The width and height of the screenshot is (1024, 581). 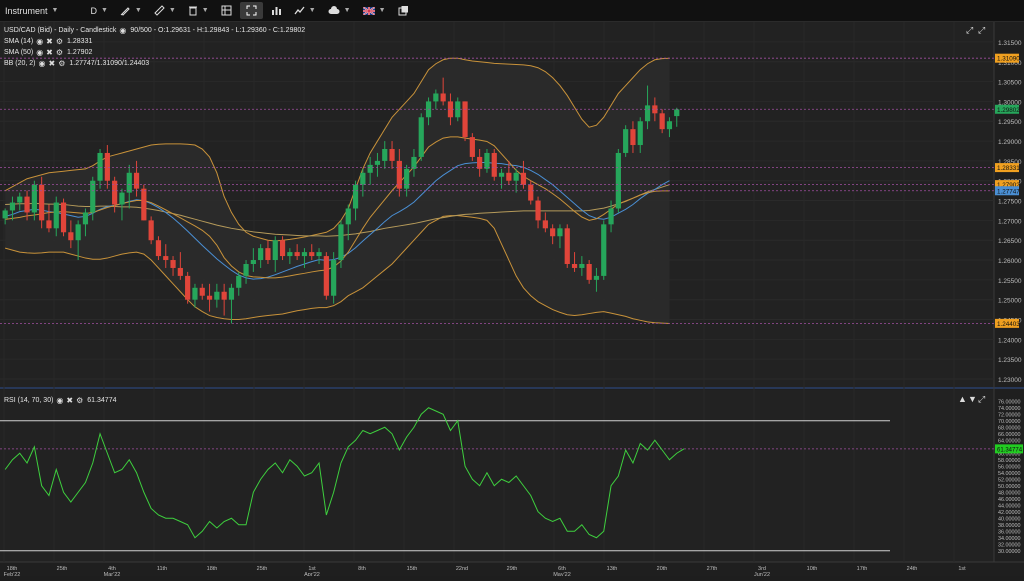 I want to click on rsi-tick-label: 52.00000, so click(x=1009, y=480).